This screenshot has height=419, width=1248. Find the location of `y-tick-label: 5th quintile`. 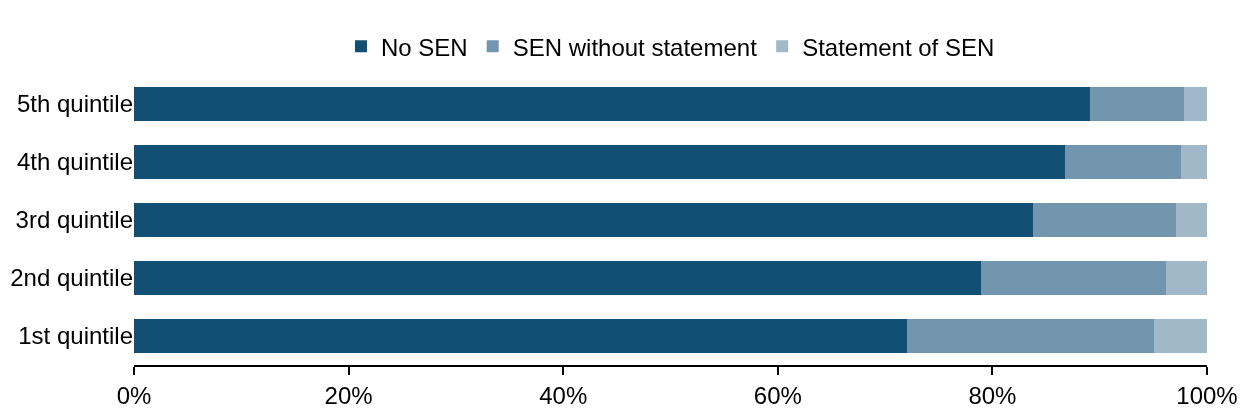

y-tick-label: 5th quintile is located at coordinates (74, 104).